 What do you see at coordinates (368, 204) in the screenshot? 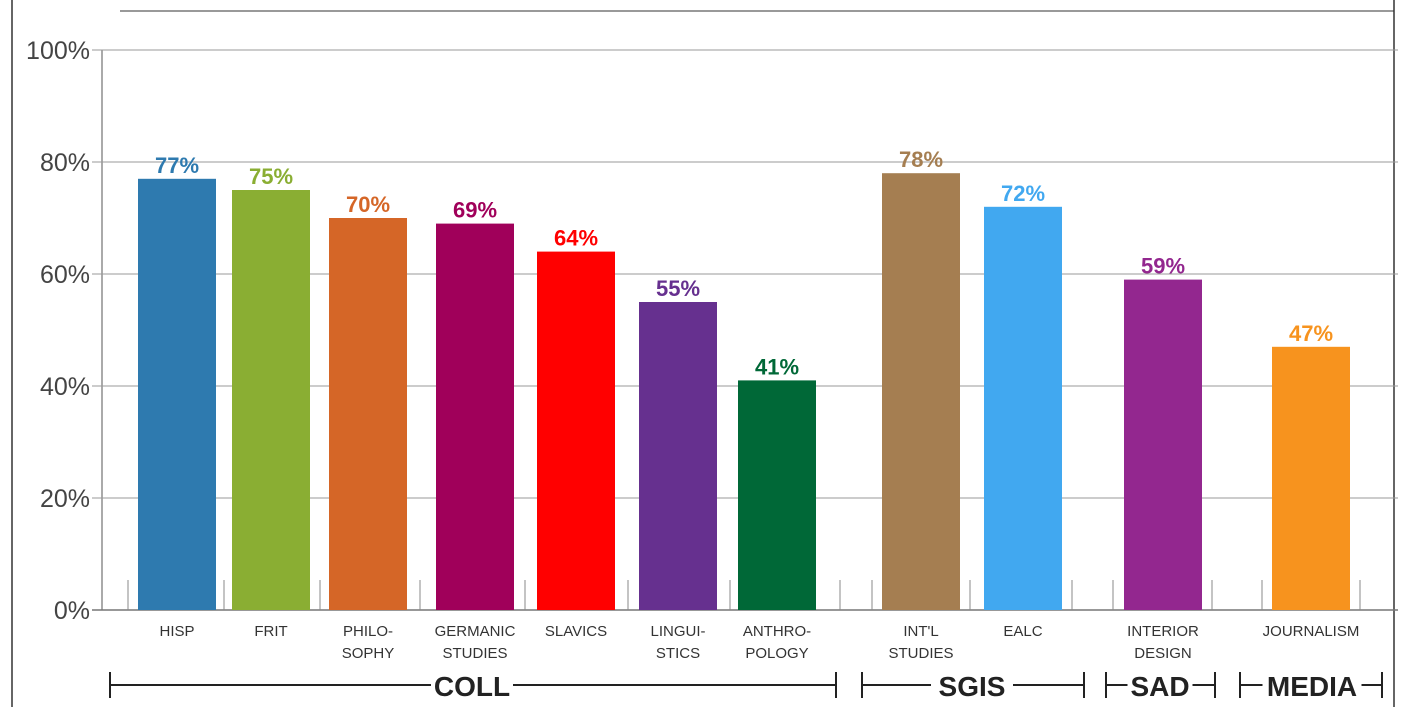
I see `data-label: 70%` at bounding box center [368, 204].